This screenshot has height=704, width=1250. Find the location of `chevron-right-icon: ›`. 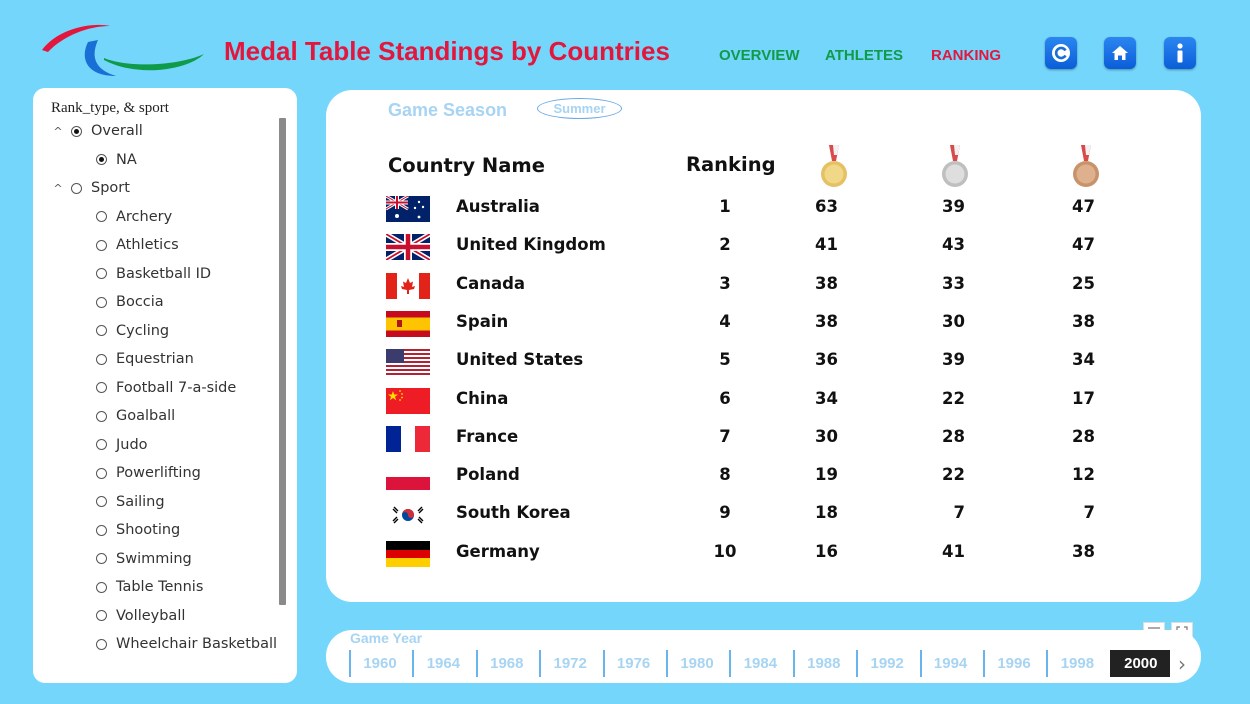

chevron-right-icon: › is located at coordinates (1182, 664).